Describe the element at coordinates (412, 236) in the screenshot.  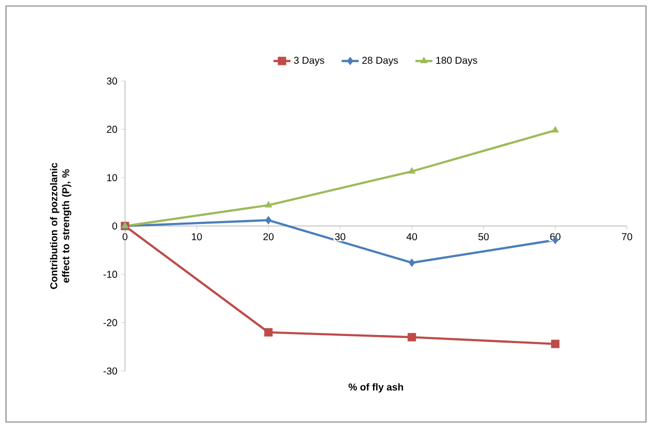
I see `x-tick-label: 40` at that location.